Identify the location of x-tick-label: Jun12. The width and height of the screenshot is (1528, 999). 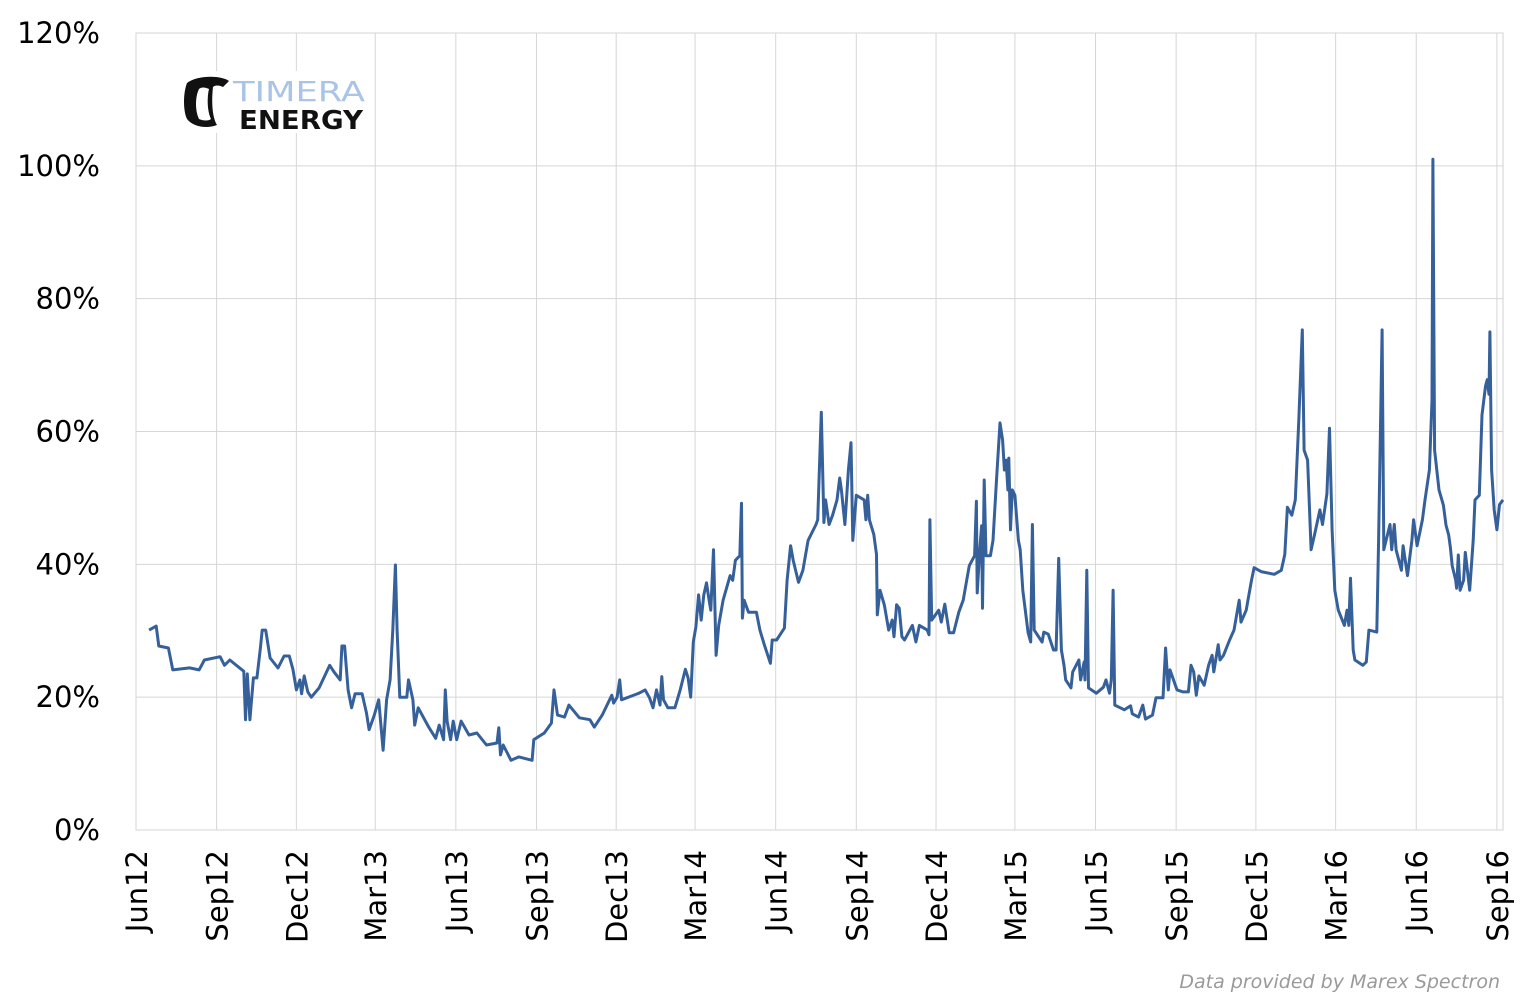
(137, 892).